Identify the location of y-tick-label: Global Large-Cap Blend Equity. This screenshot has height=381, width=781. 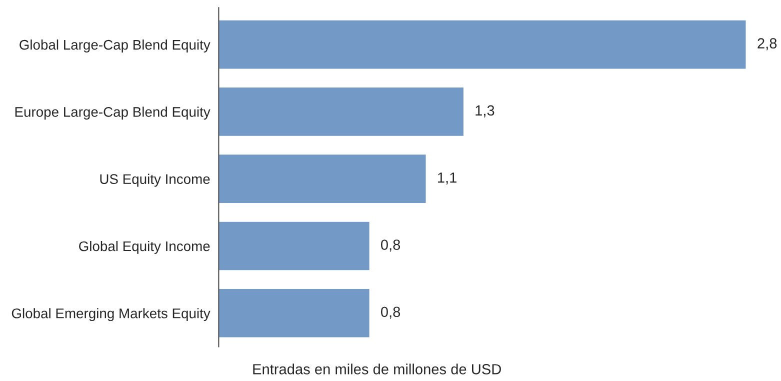
(115, 46).